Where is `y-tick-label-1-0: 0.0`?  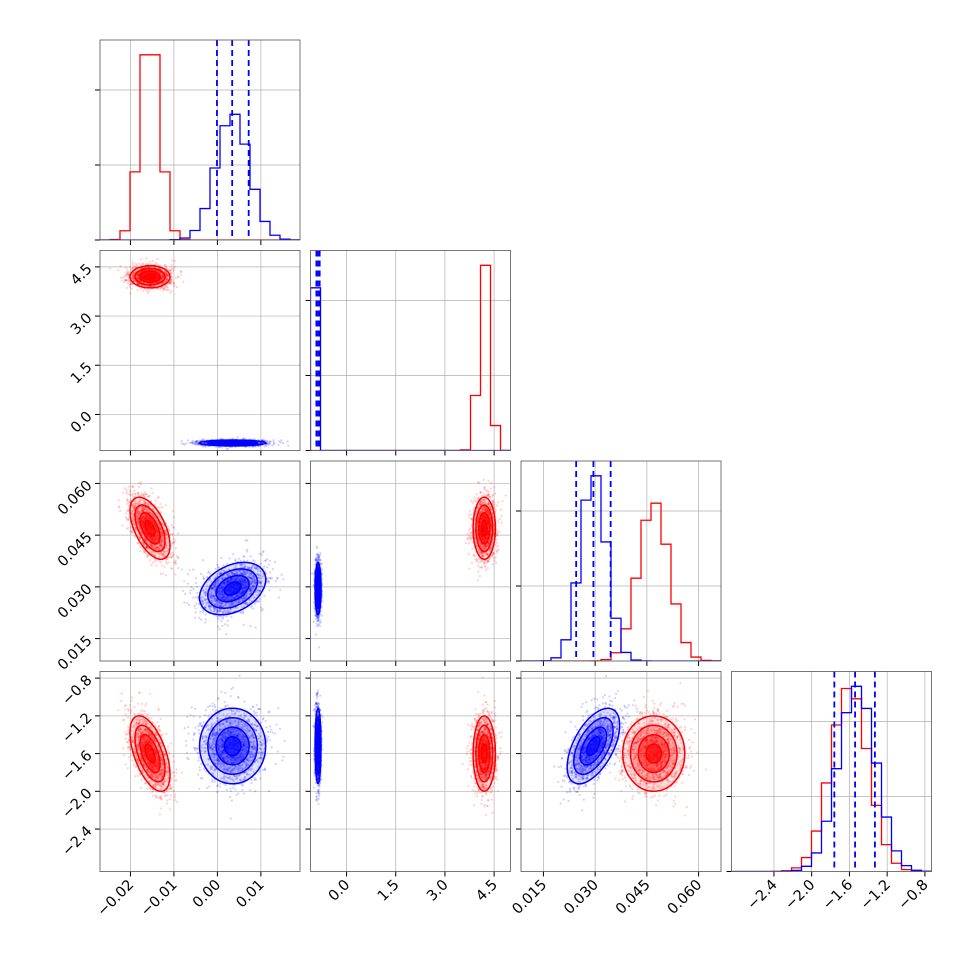 y-tick-label-1-0: 0.0 is located at coordinates (82, 423).